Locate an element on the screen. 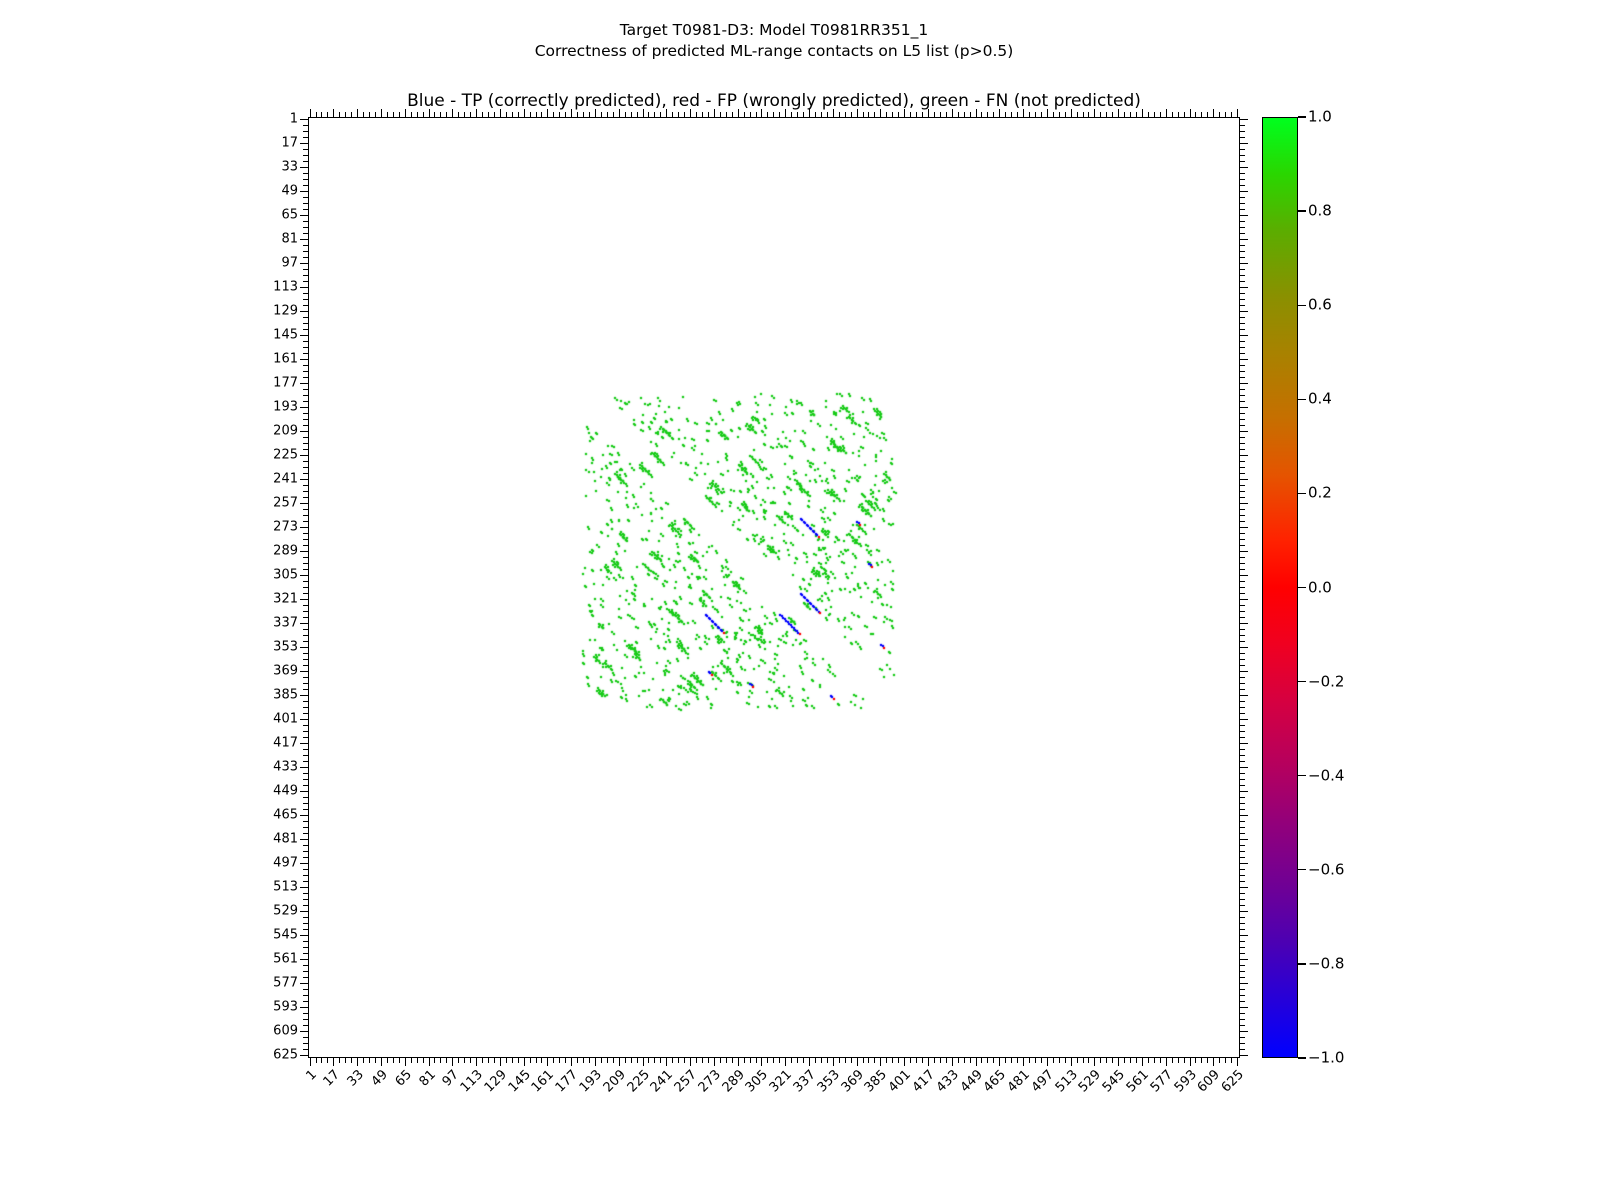 This screenshot has width=1600, height=1200. y-tick-label: 337 is located at coordinates (285, 623).